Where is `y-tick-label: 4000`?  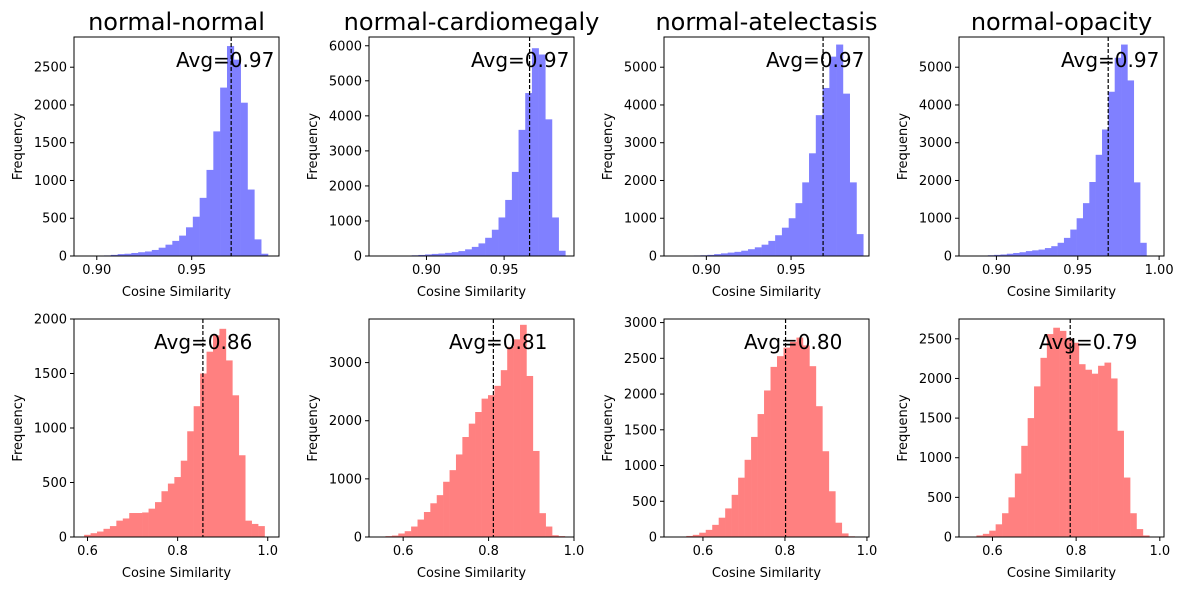
y-tick-label: 4000 is located at coordinates (345, 116).